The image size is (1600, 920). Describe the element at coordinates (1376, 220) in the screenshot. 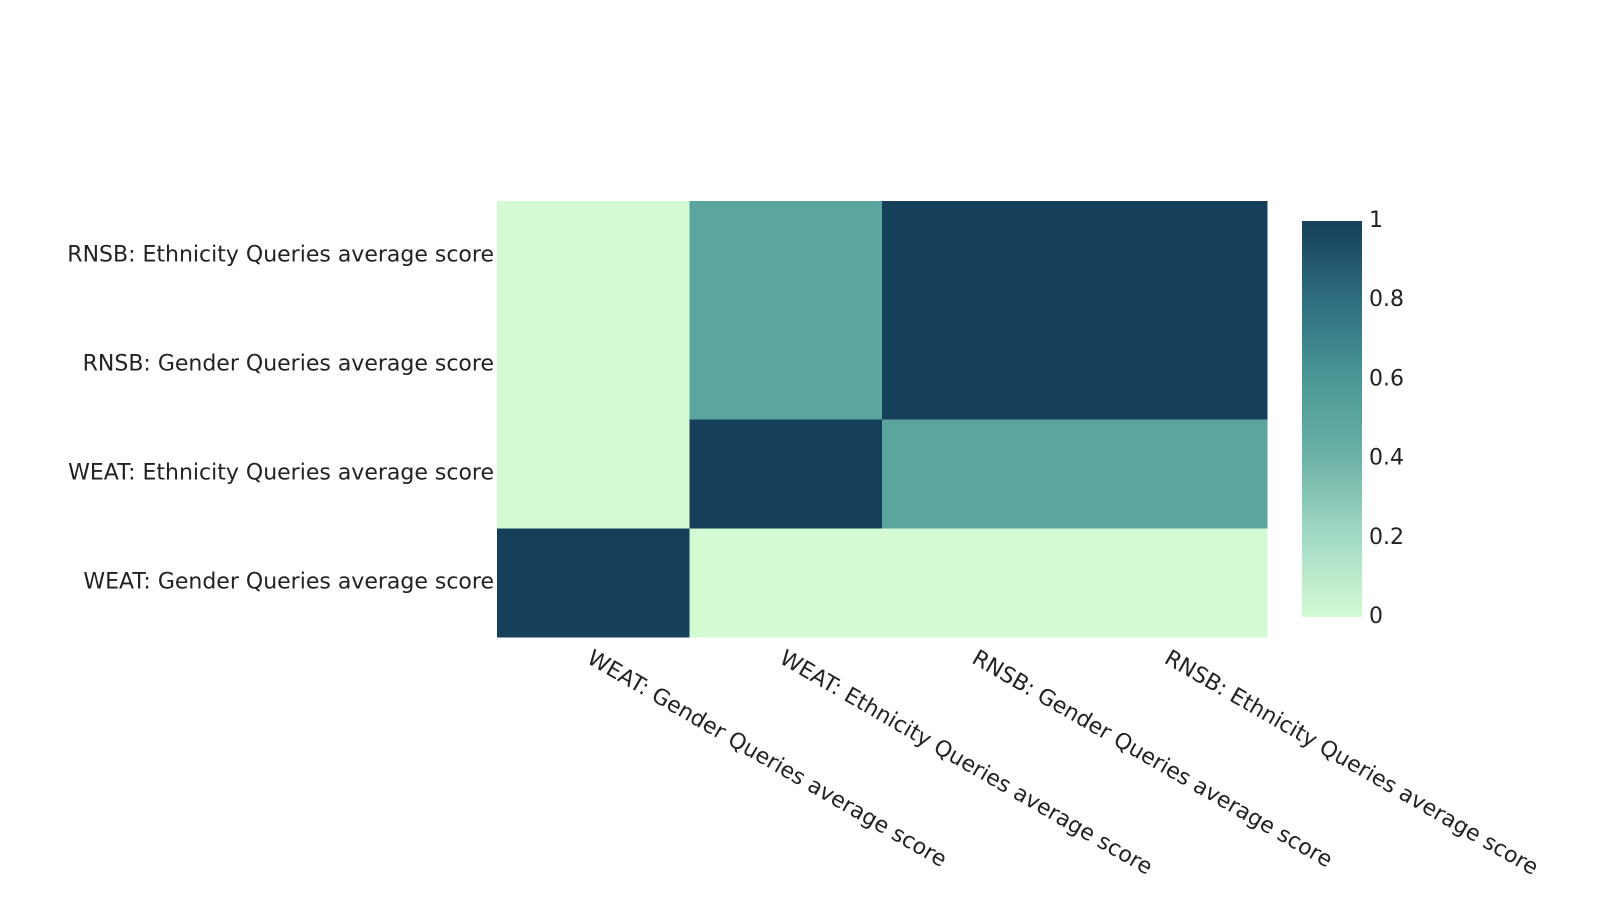

I see `colorbar-tick-label: 1` at that location.